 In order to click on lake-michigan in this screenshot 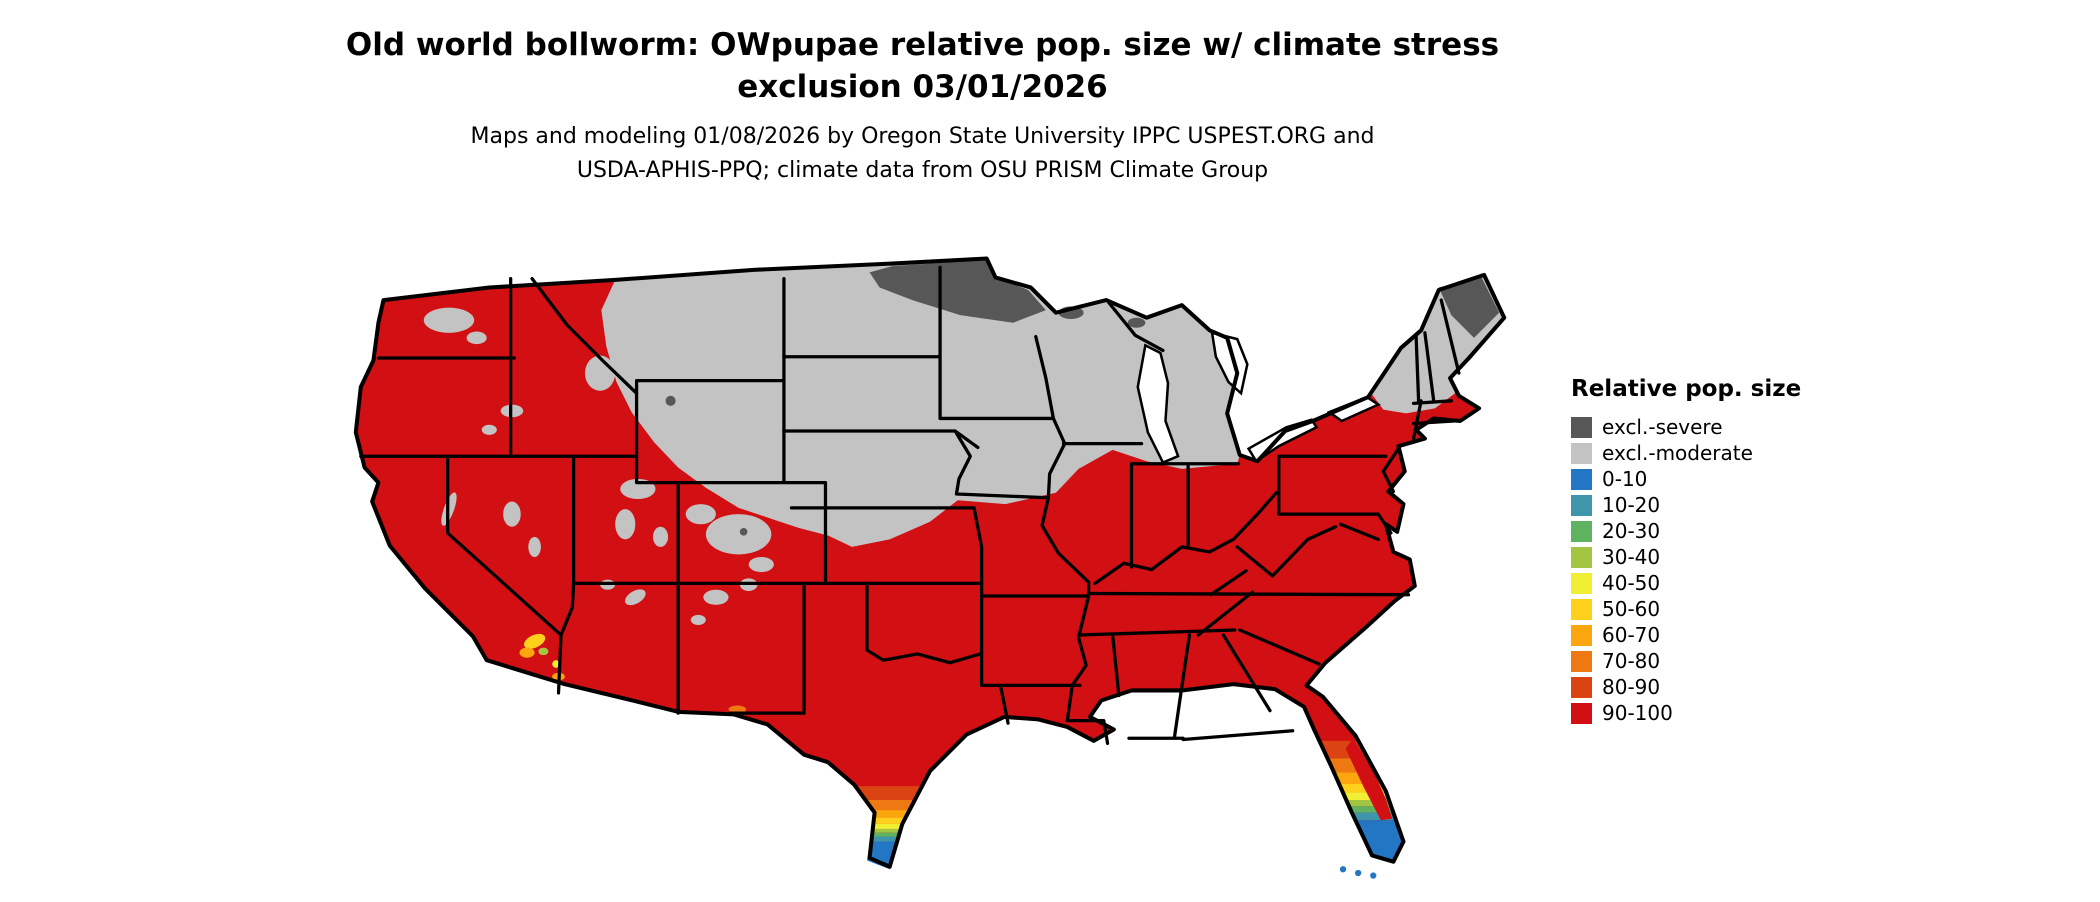, I will do `click(1158, 404)`.